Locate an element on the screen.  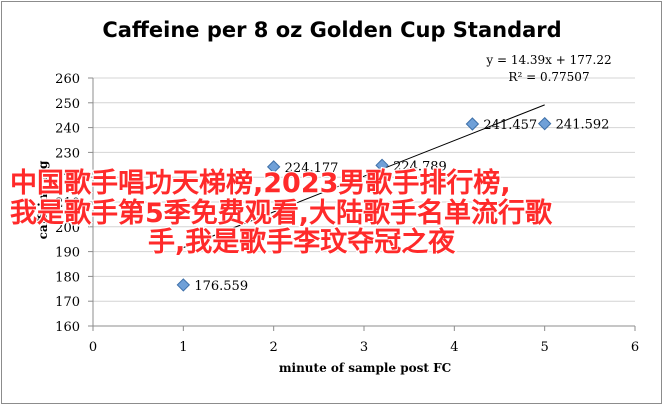
y-tick-label: 240 is located at coordinates (67, 129).